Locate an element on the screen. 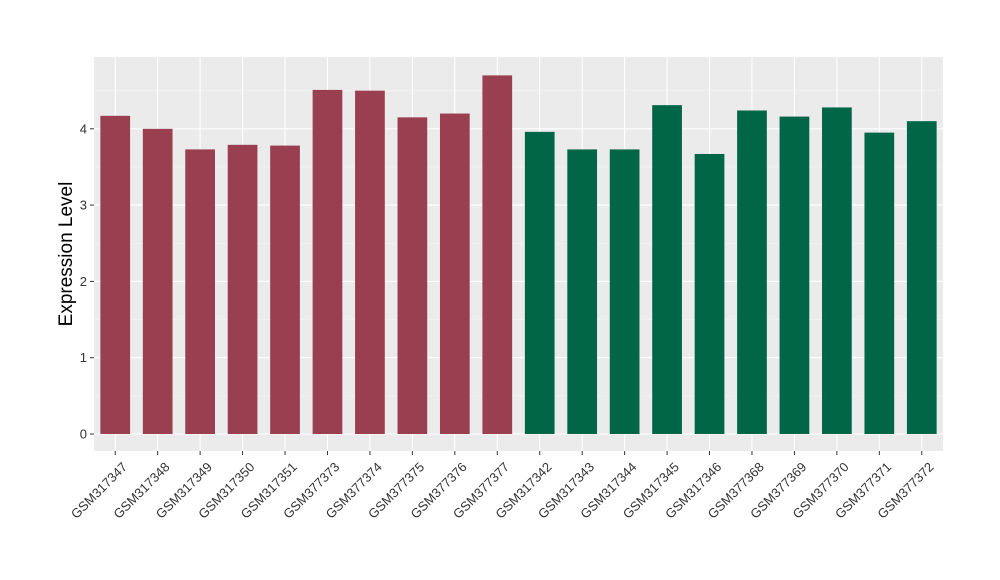 Image resolution: width=1000 pixels, height=580 pixels. y-tick-label: 3 is located at coordinates (83, 205).